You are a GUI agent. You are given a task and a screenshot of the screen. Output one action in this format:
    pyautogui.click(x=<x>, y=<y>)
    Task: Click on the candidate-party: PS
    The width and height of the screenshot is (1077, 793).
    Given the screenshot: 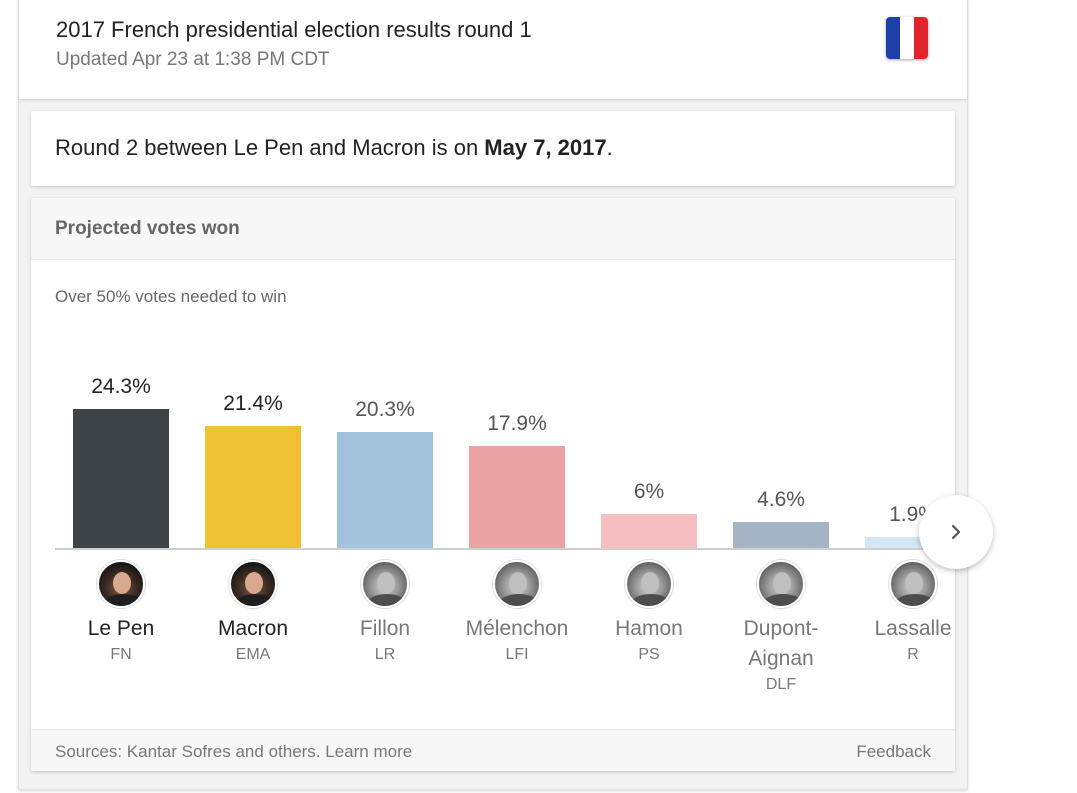 What is the action you would take?
    pyautogui.click(x=649, y=654)
    